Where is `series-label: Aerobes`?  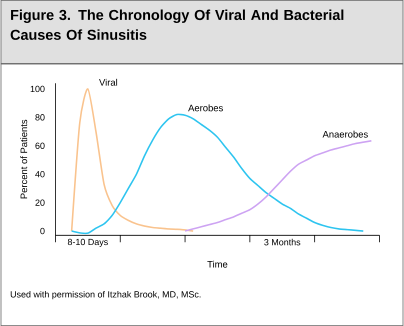
series-label: Aerobes is located at coordinates (205, 108).